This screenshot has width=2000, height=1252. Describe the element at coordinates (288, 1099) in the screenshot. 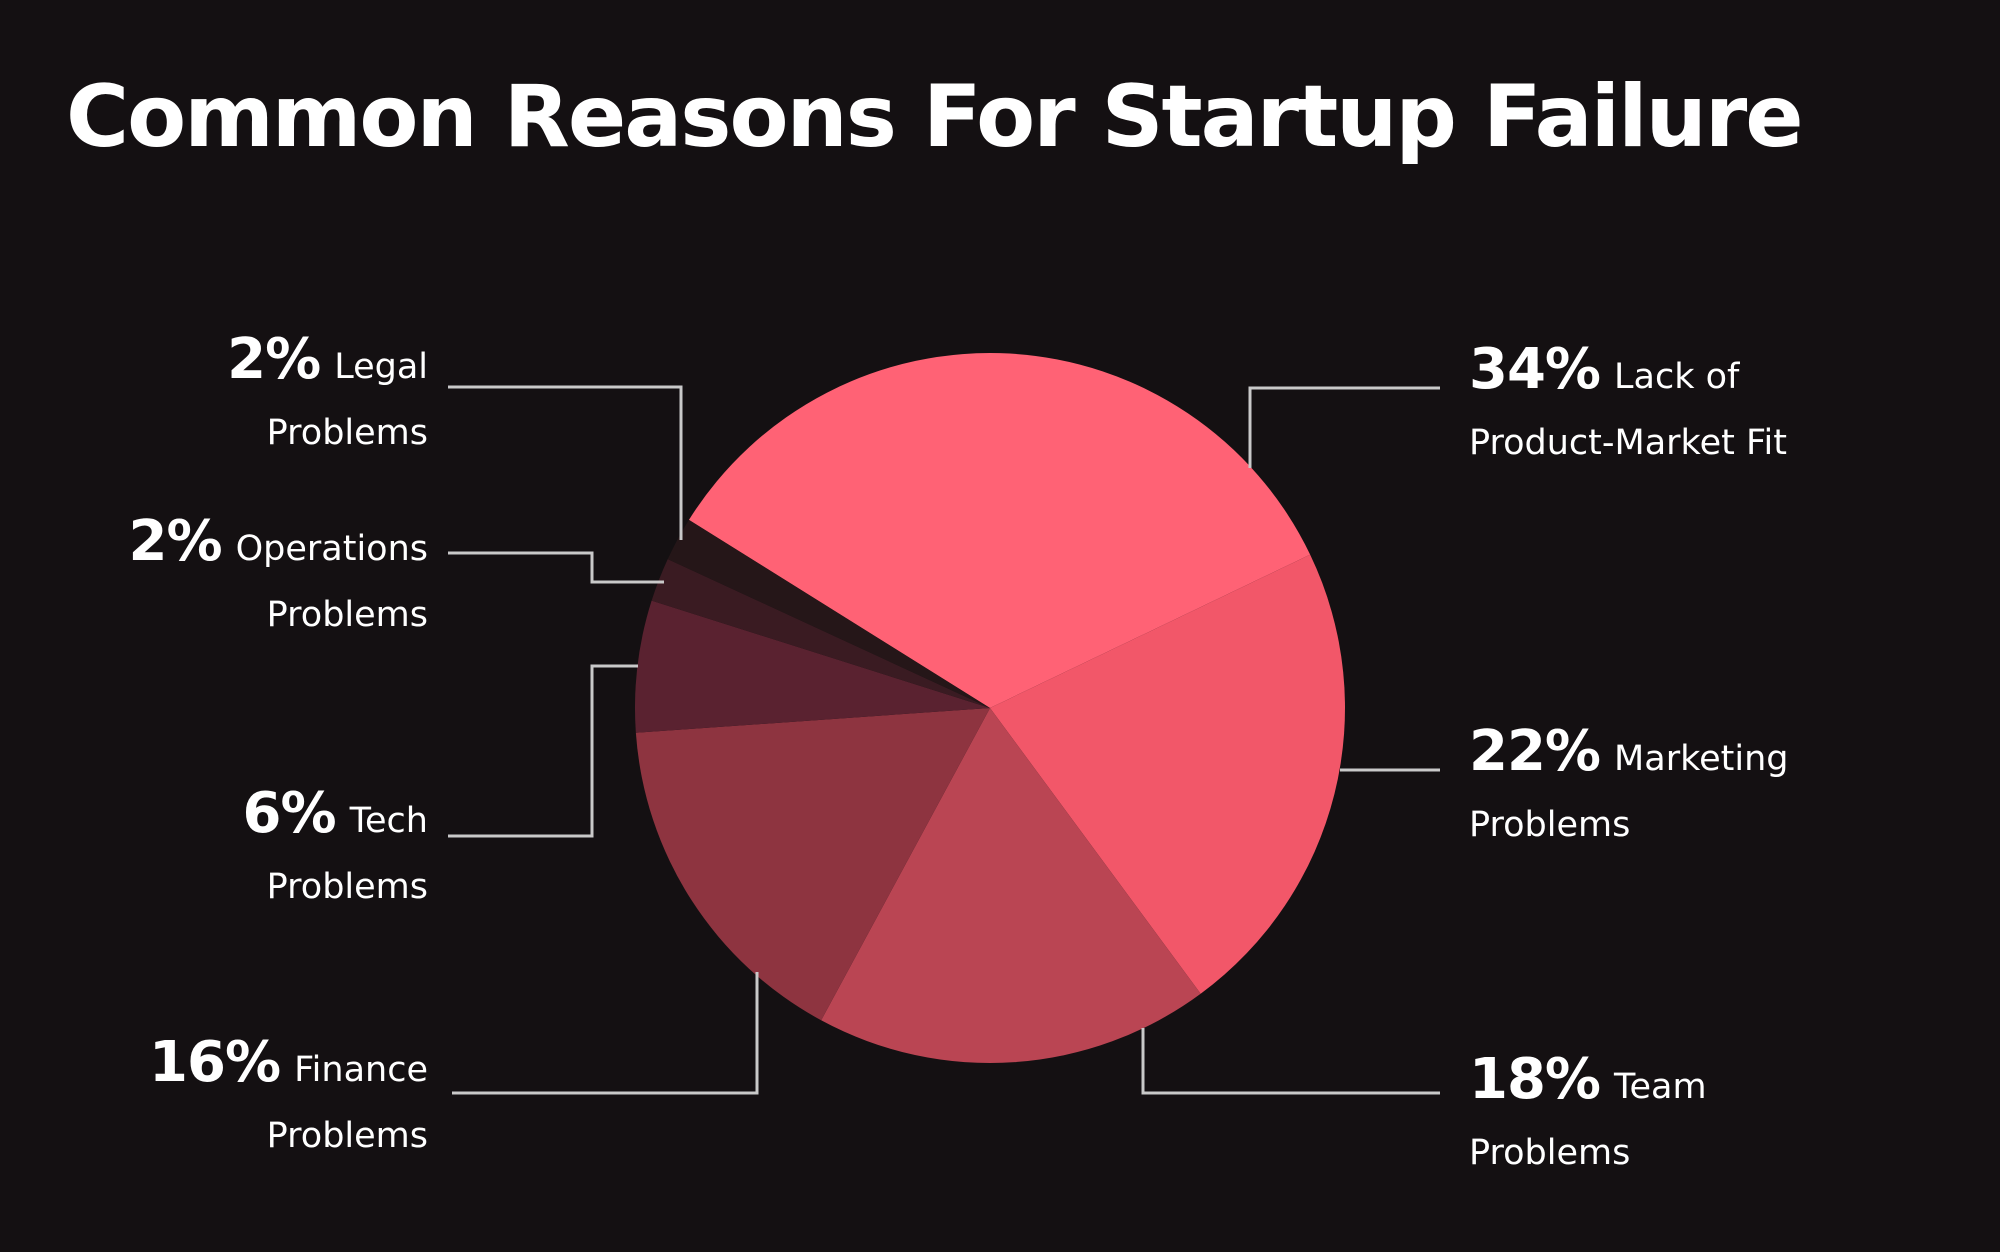

I see `label-finance: 16% Finance Problems` at that location.